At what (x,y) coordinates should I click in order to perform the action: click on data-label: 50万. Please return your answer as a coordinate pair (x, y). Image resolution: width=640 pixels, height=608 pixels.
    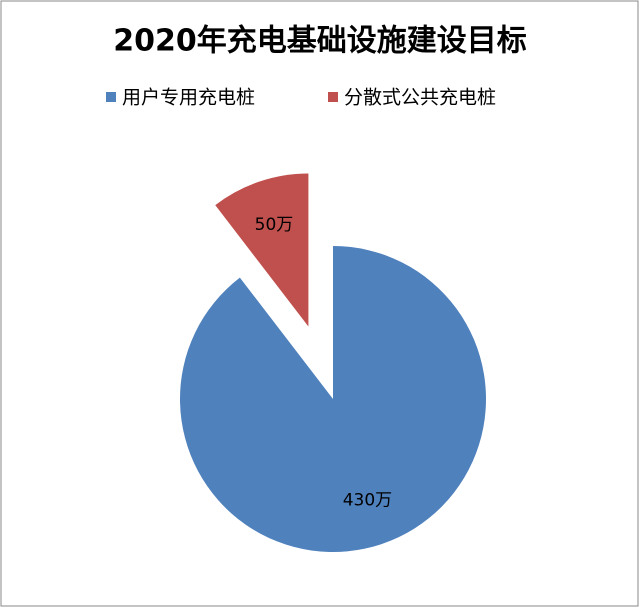
    Looking at the image, I should click on (274, 225).